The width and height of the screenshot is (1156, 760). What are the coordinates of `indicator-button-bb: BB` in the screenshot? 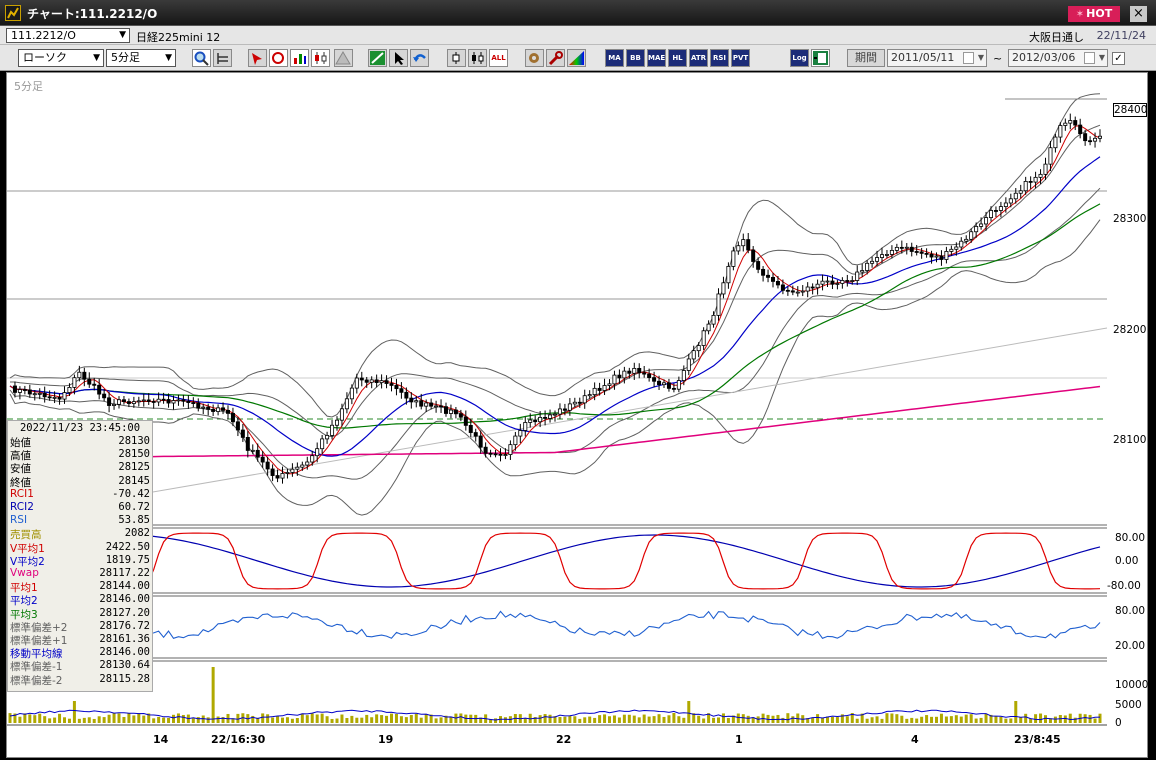 It's located at (635, 58).